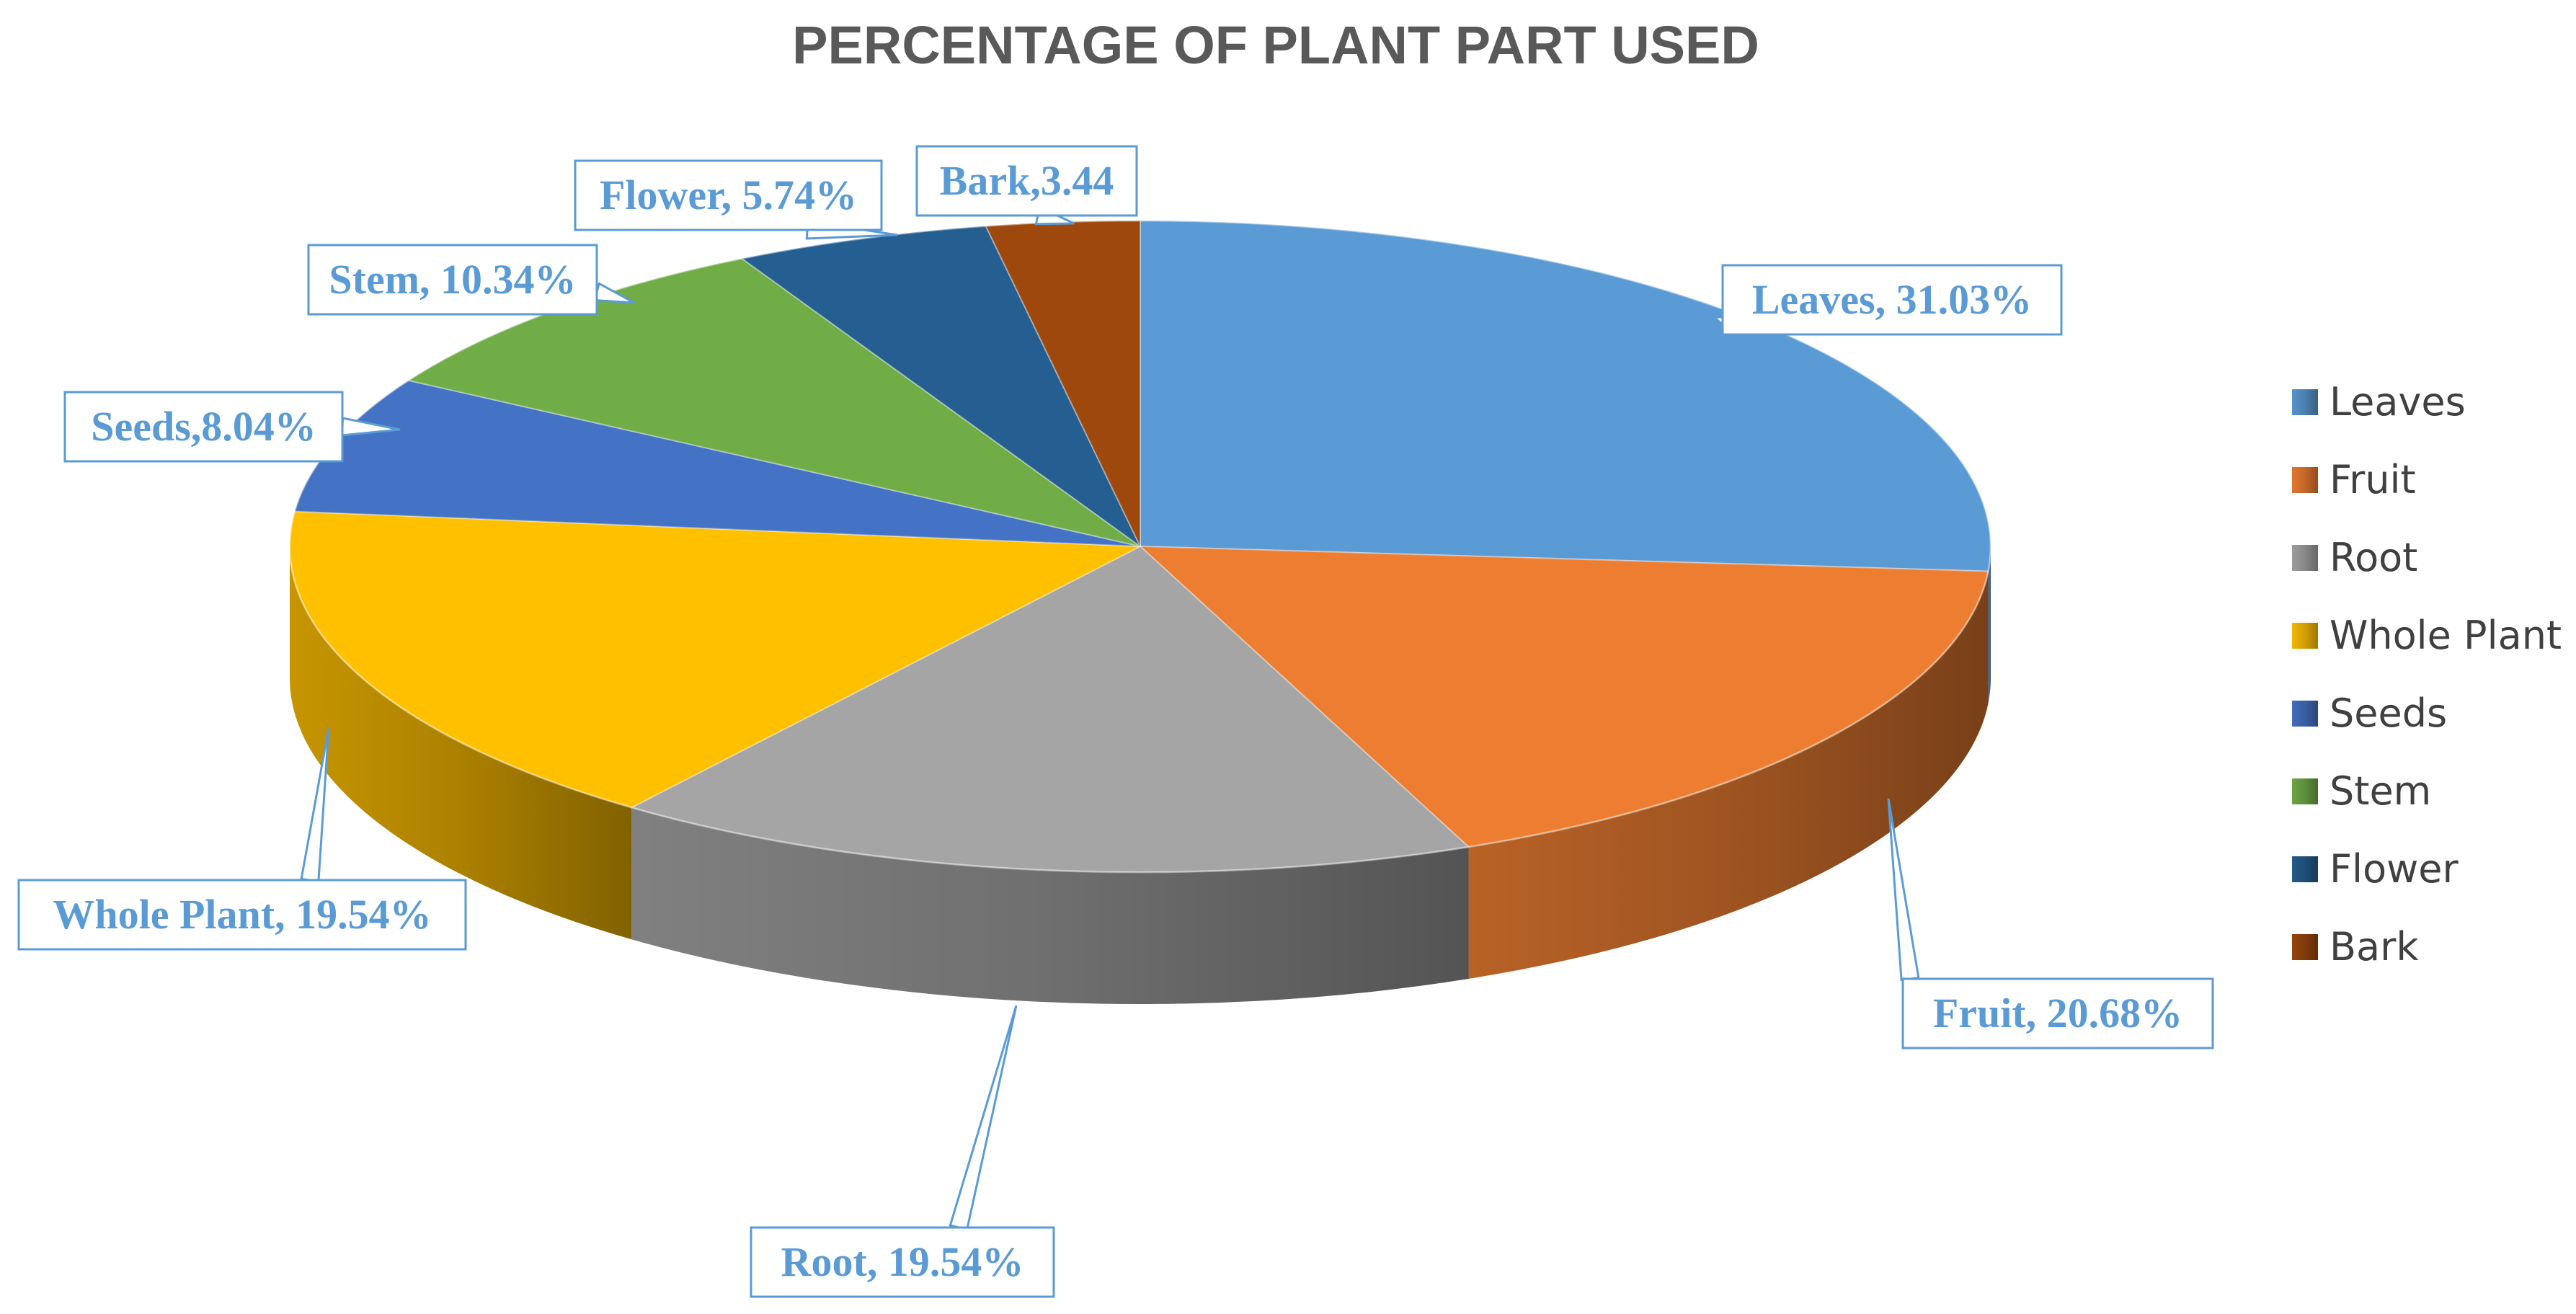 The height and width of the screenshot is (1314, 2576). I want to click on legend-label-bark: Bark, so click(2374, 946).